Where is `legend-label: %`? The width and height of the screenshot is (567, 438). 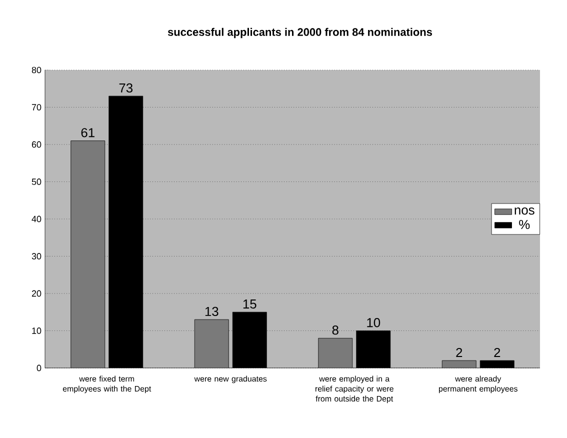
legend-label: % is located at coordinates (524, 225).